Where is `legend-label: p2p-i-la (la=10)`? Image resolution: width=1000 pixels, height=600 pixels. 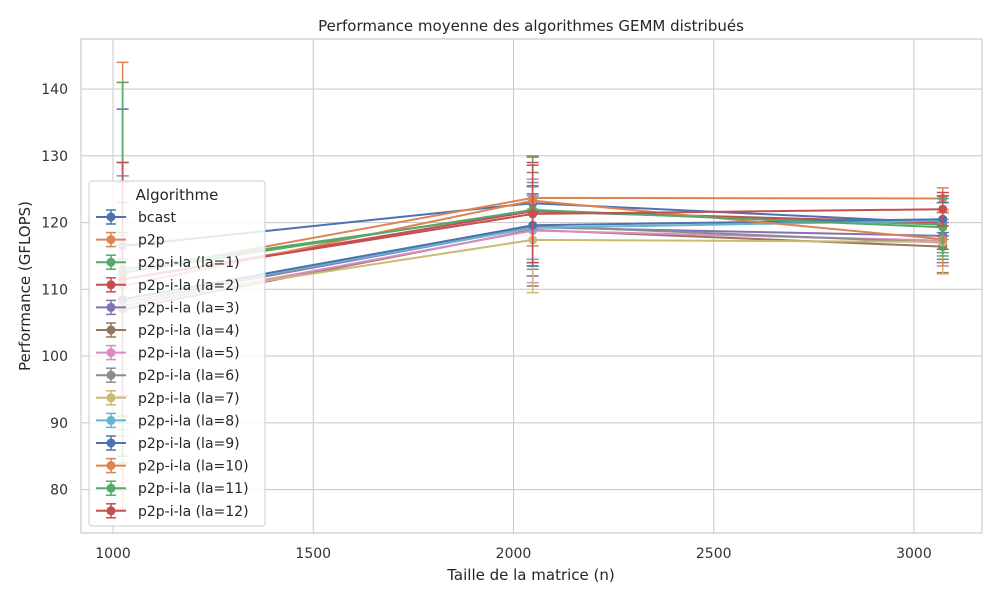 legend-label: p2p-i-la (la=10) is located at coordinates (193, 467).